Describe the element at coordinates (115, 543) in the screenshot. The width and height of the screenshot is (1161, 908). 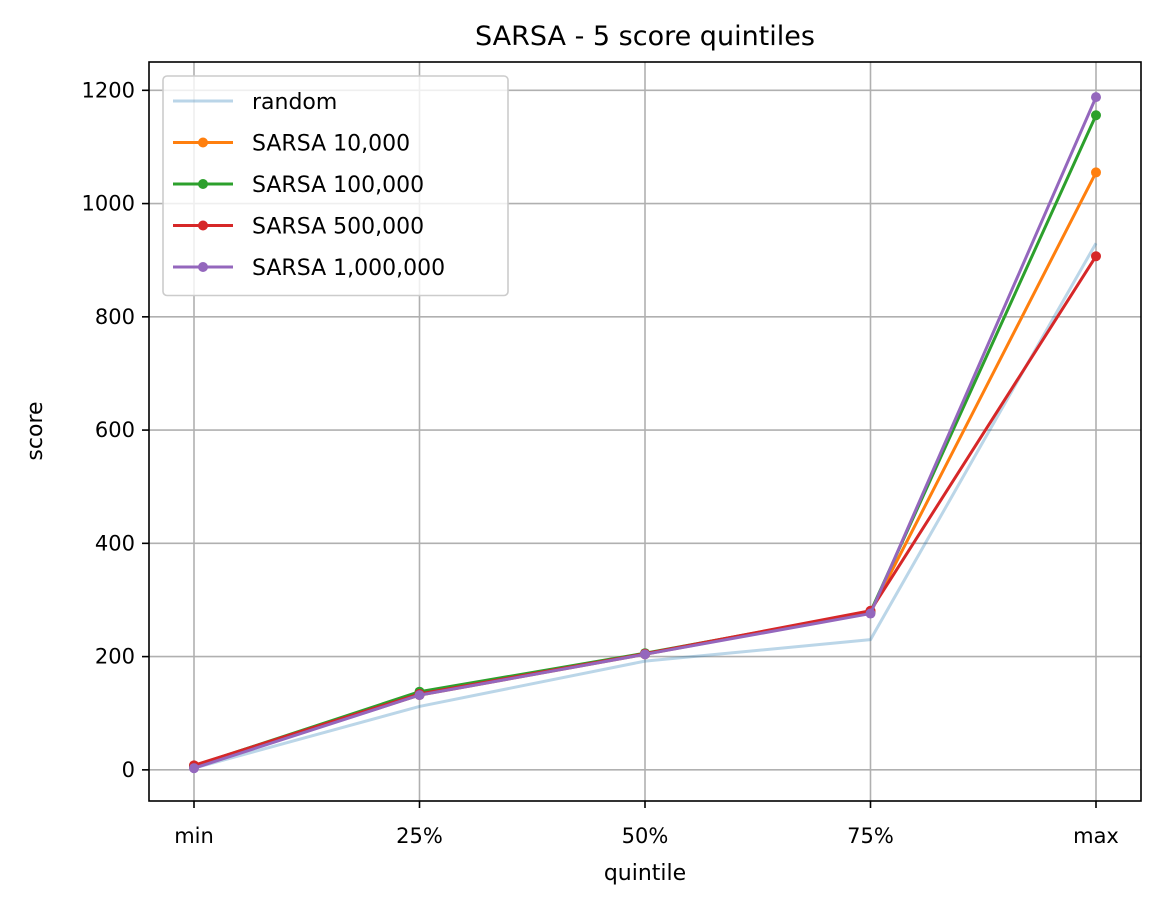
I see `y-tick-label: 400` at that location.